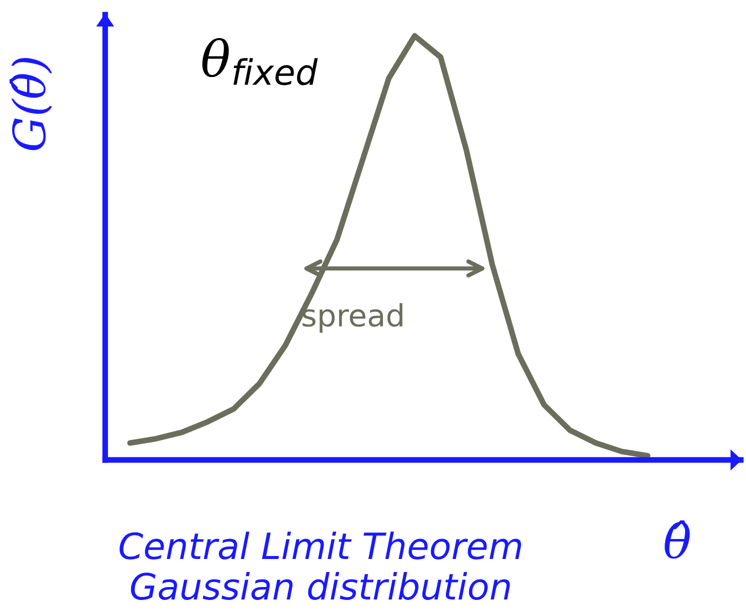 The height and width of the screenshot is (610, 746). Describe the element at coordinates (352, 318) in the screenshot. I see `annotation: spread` at that location.